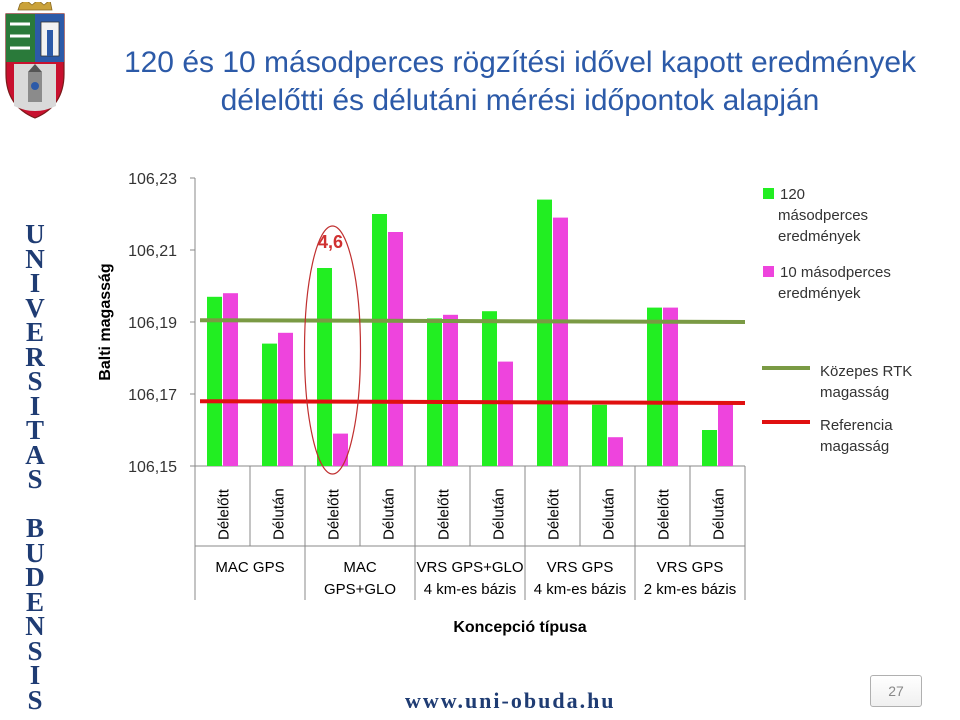 The width and height of the screenshot is (960, 720). What do you see at coordinates (152, 323) in the screenshot?
I see `y-tick-label: 106,19` at bounding box center [152, 323].